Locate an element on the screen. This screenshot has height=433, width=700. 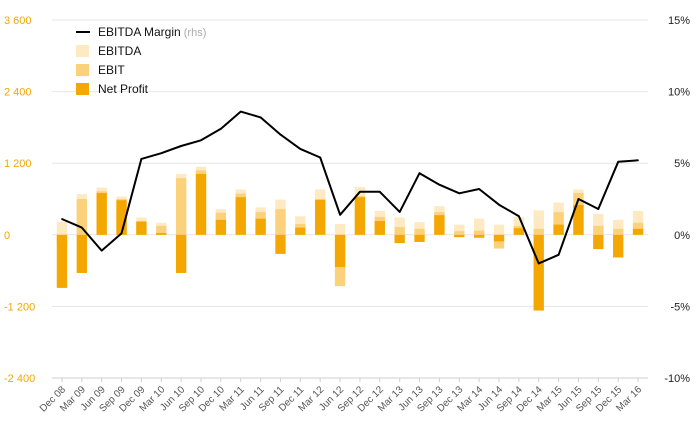
right-tick-label: -5% is located at coordinates (680, 307).